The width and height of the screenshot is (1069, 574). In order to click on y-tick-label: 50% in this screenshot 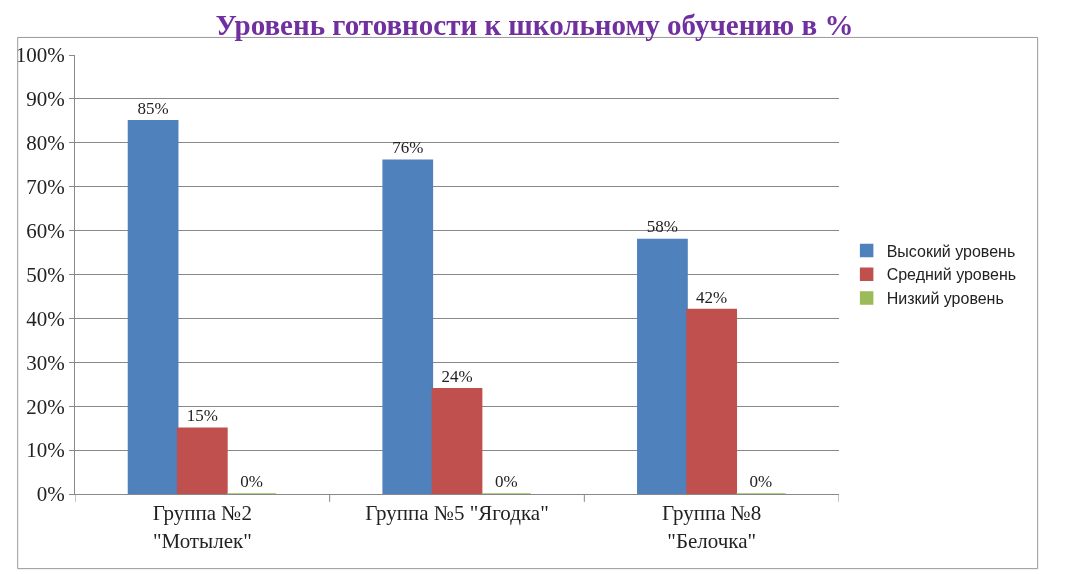, I will do `click(45, 274)`.